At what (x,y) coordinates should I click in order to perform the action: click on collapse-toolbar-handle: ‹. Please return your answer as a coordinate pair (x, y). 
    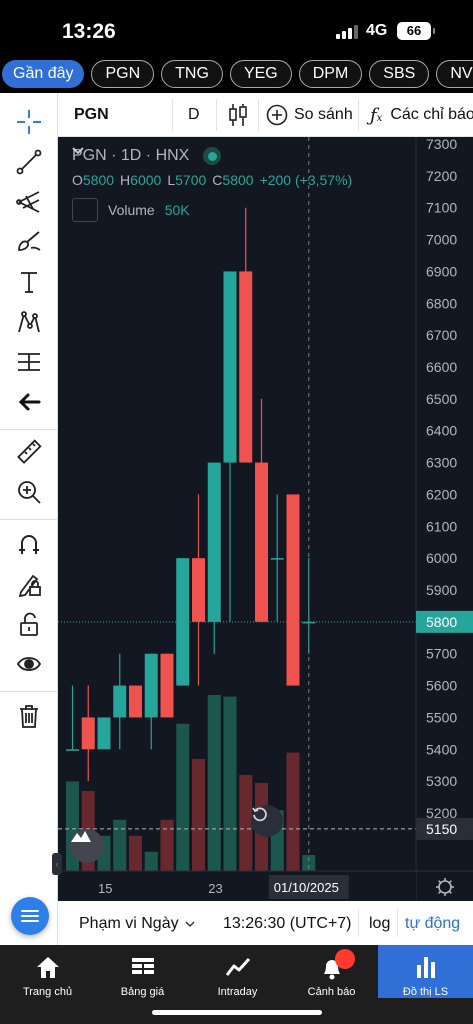
    Looking at the image, I should click on (57, 864).